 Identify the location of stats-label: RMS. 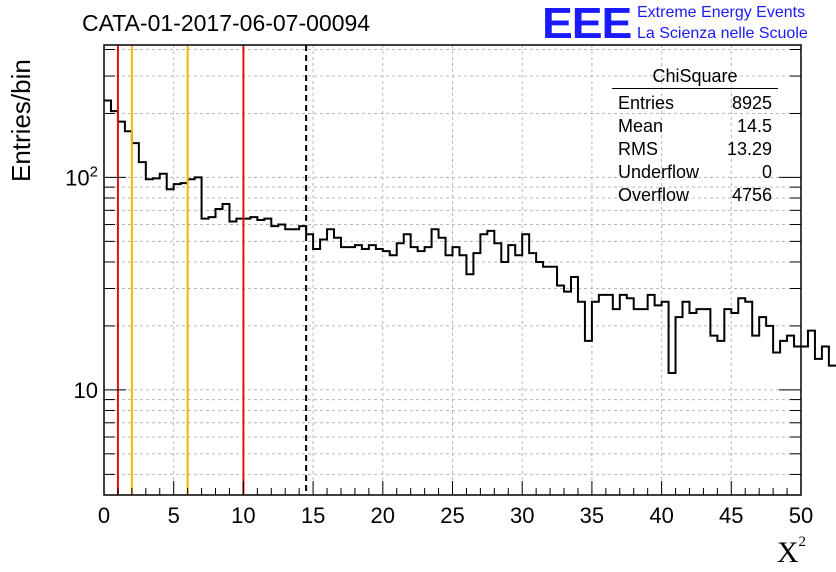
(638, 149).